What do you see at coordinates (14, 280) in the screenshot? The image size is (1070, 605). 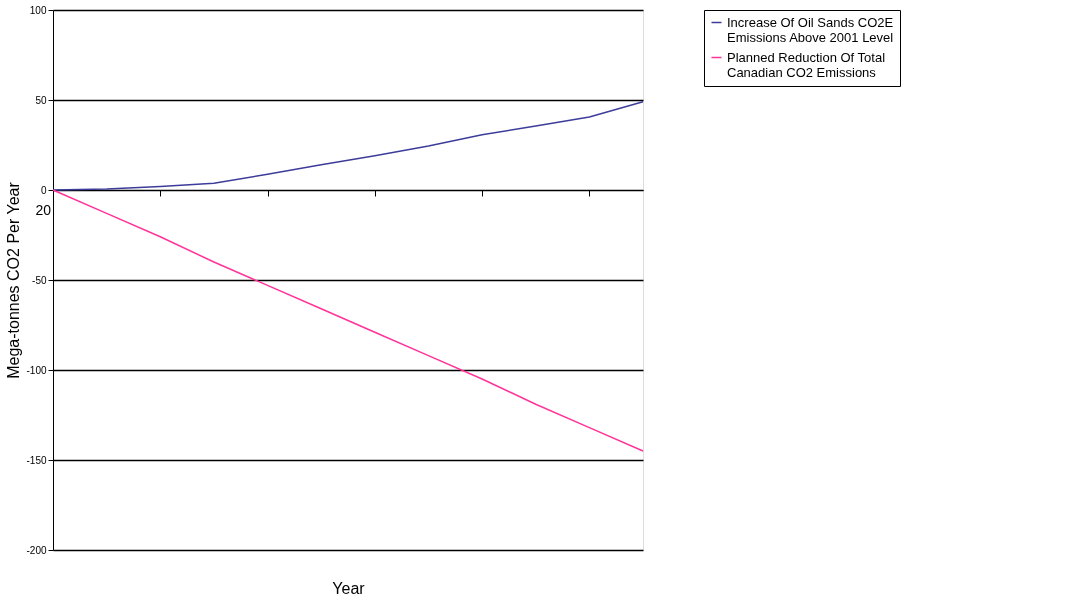 I see `y-axis-title: Mega-tonnes CO2 Per Year` at bounding box center [14, 280].